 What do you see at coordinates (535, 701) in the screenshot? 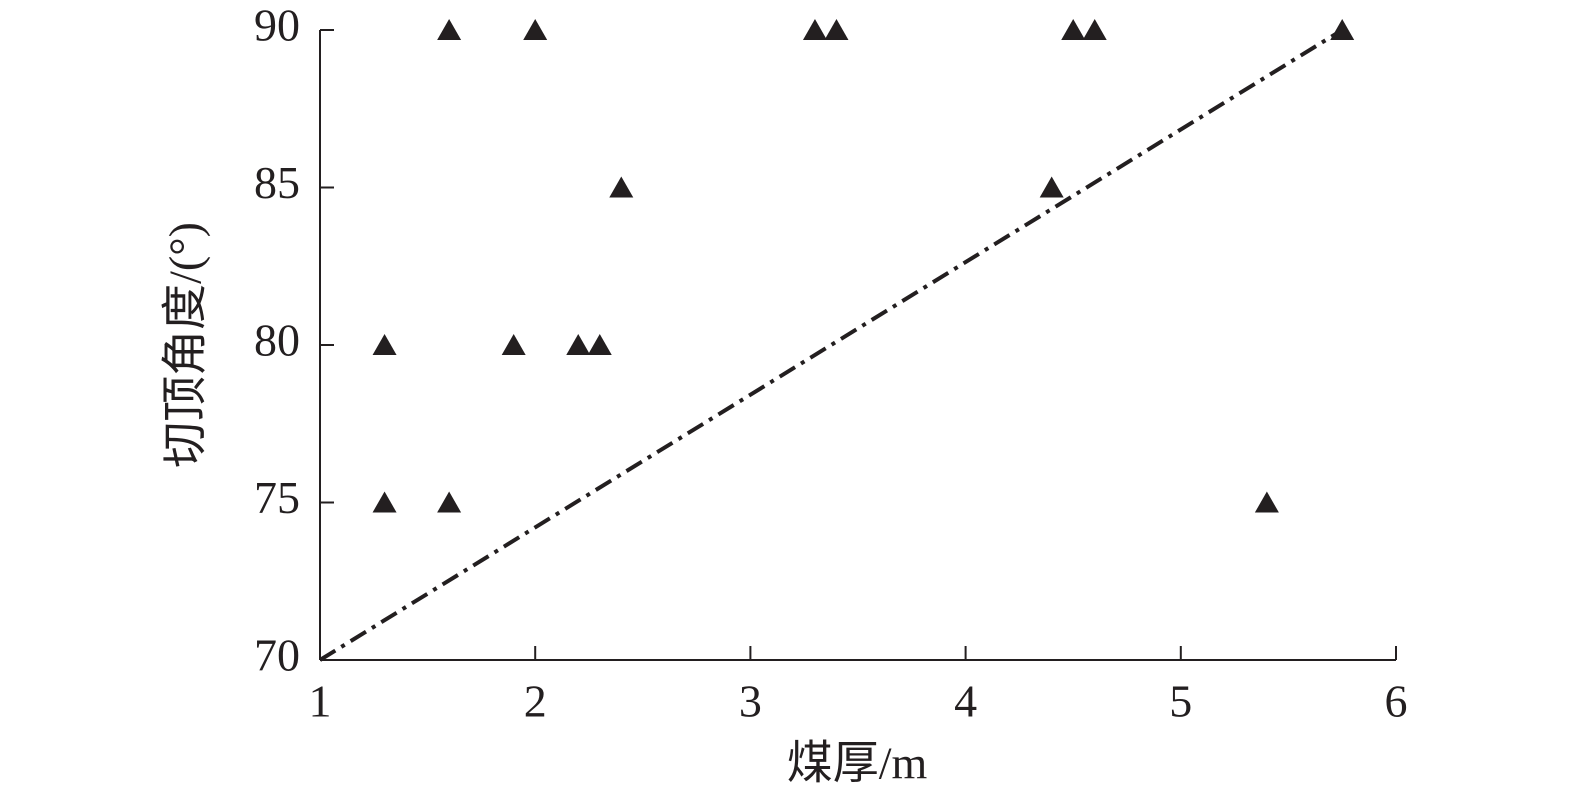
I see `x-tick-label: 2` at bounding box center [535, 701].